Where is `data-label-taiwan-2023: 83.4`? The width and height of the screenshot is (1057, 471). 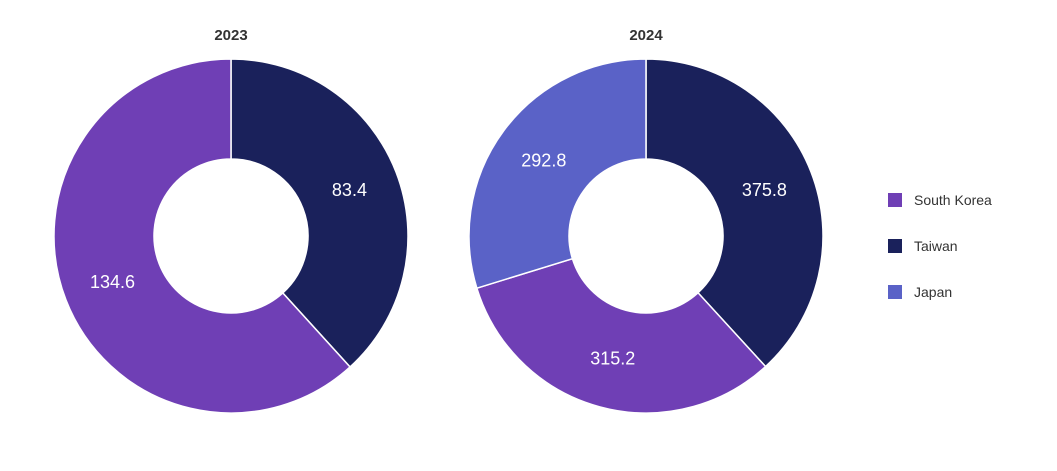
data-label-taiwan-2023: 83.4 is located at coordinates (349, 190).